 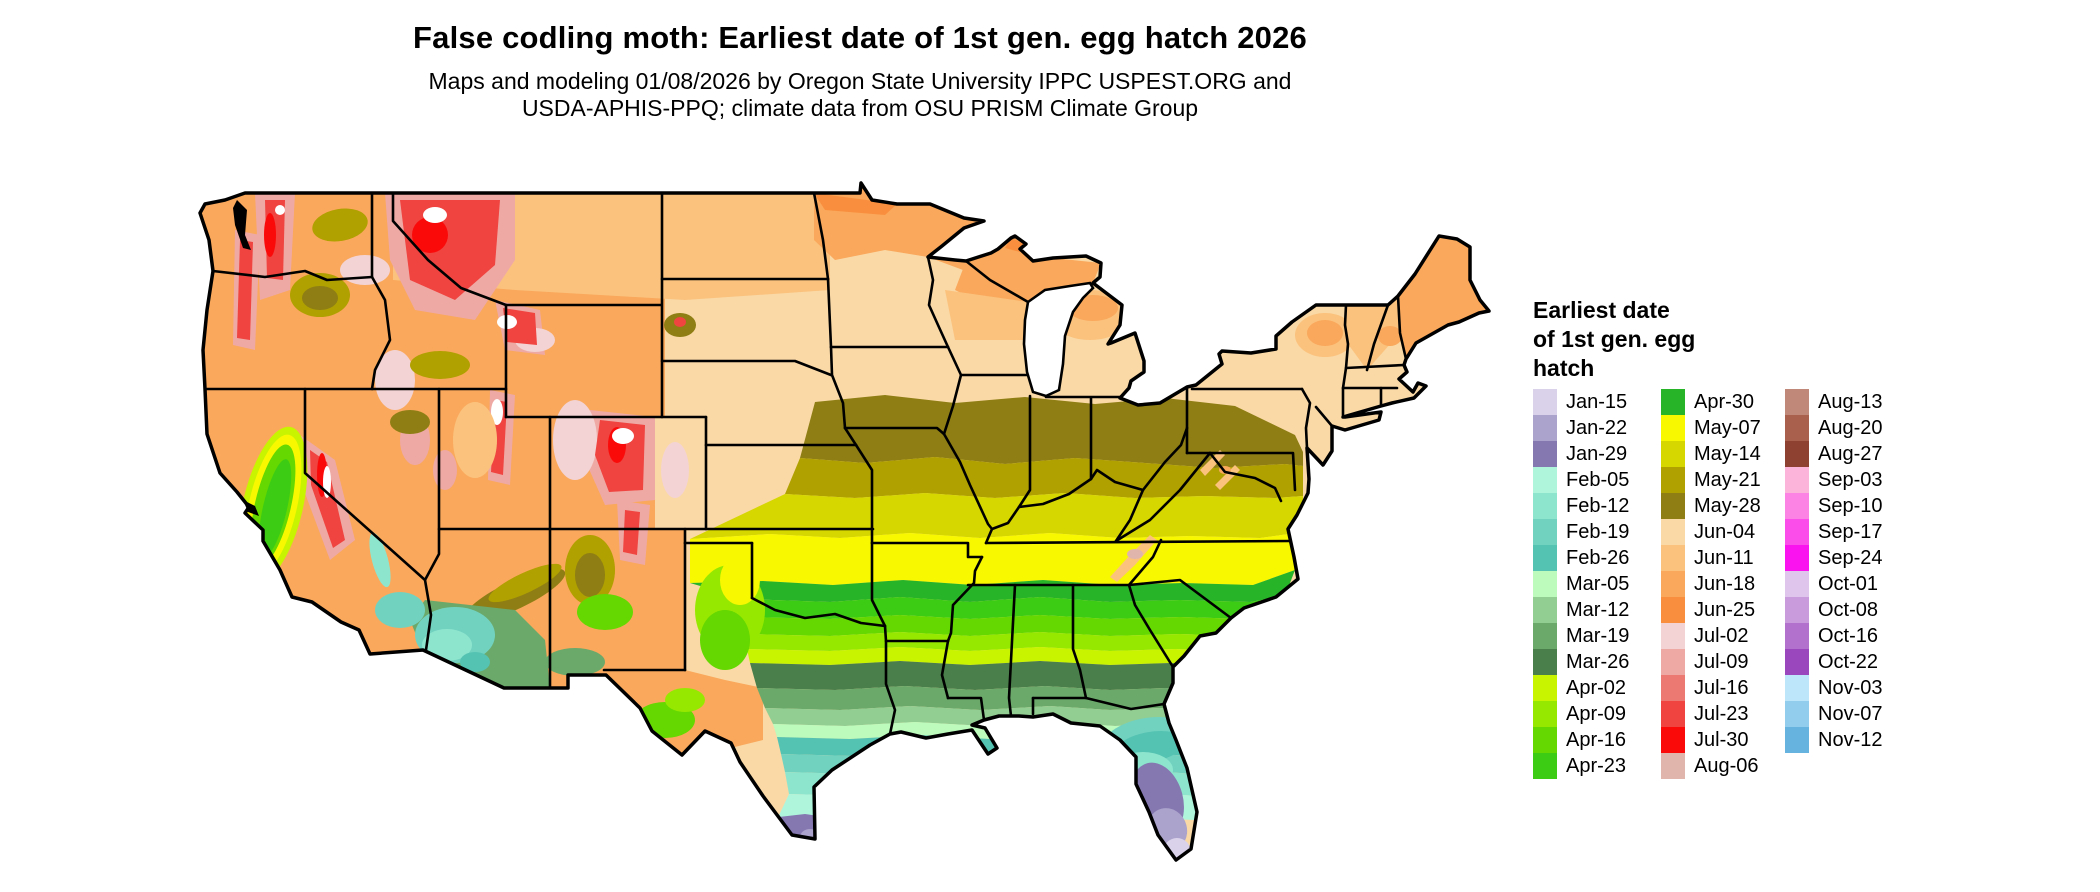 I want to click on legend-row: Aug-27, so click(x=1834, y=454).